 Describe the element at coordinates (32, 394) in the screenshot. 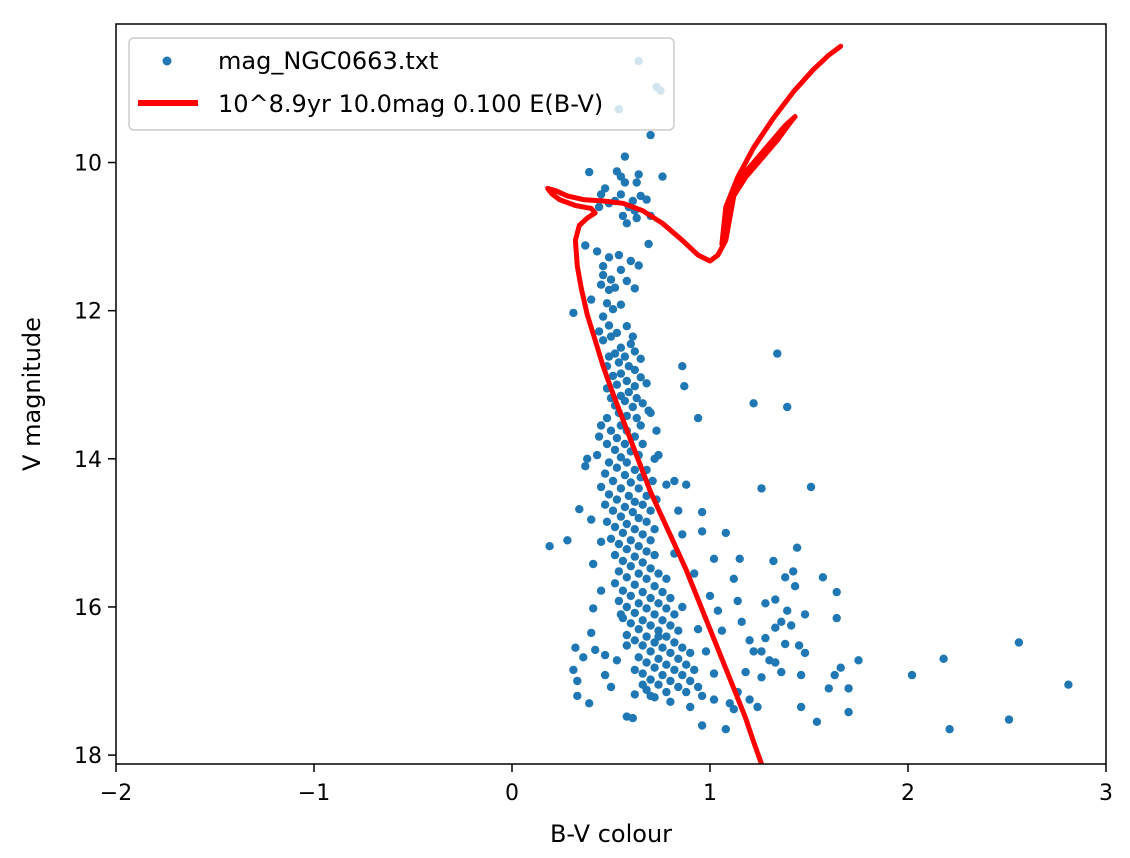

I see `y-axis-label: V magnitude` at that location.